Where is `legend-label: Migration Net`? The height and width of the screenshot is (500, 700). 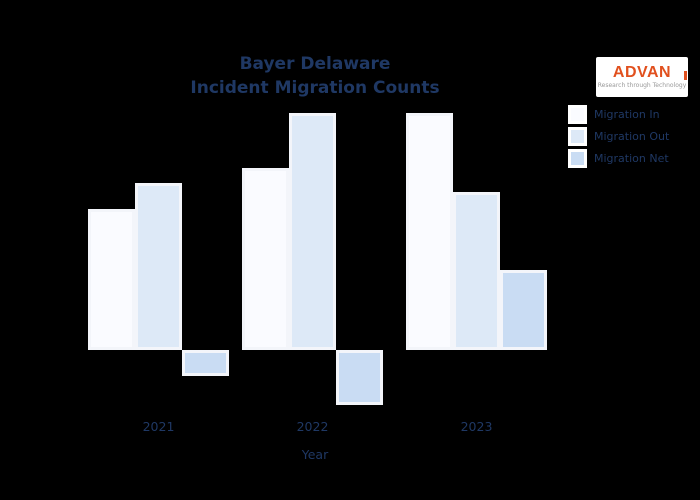 legend-label: Migration Net is located at coordinates (631, 158).